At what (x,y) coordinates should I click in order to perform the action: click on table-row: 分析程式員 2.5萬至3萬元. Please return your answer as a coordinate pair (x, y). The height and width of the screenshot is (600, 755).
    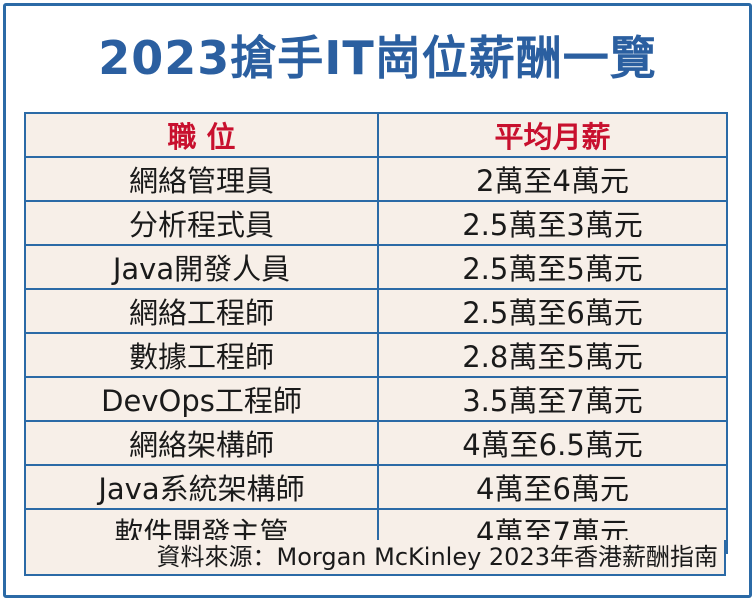
    Looking at the image, I should click on (376, 223).